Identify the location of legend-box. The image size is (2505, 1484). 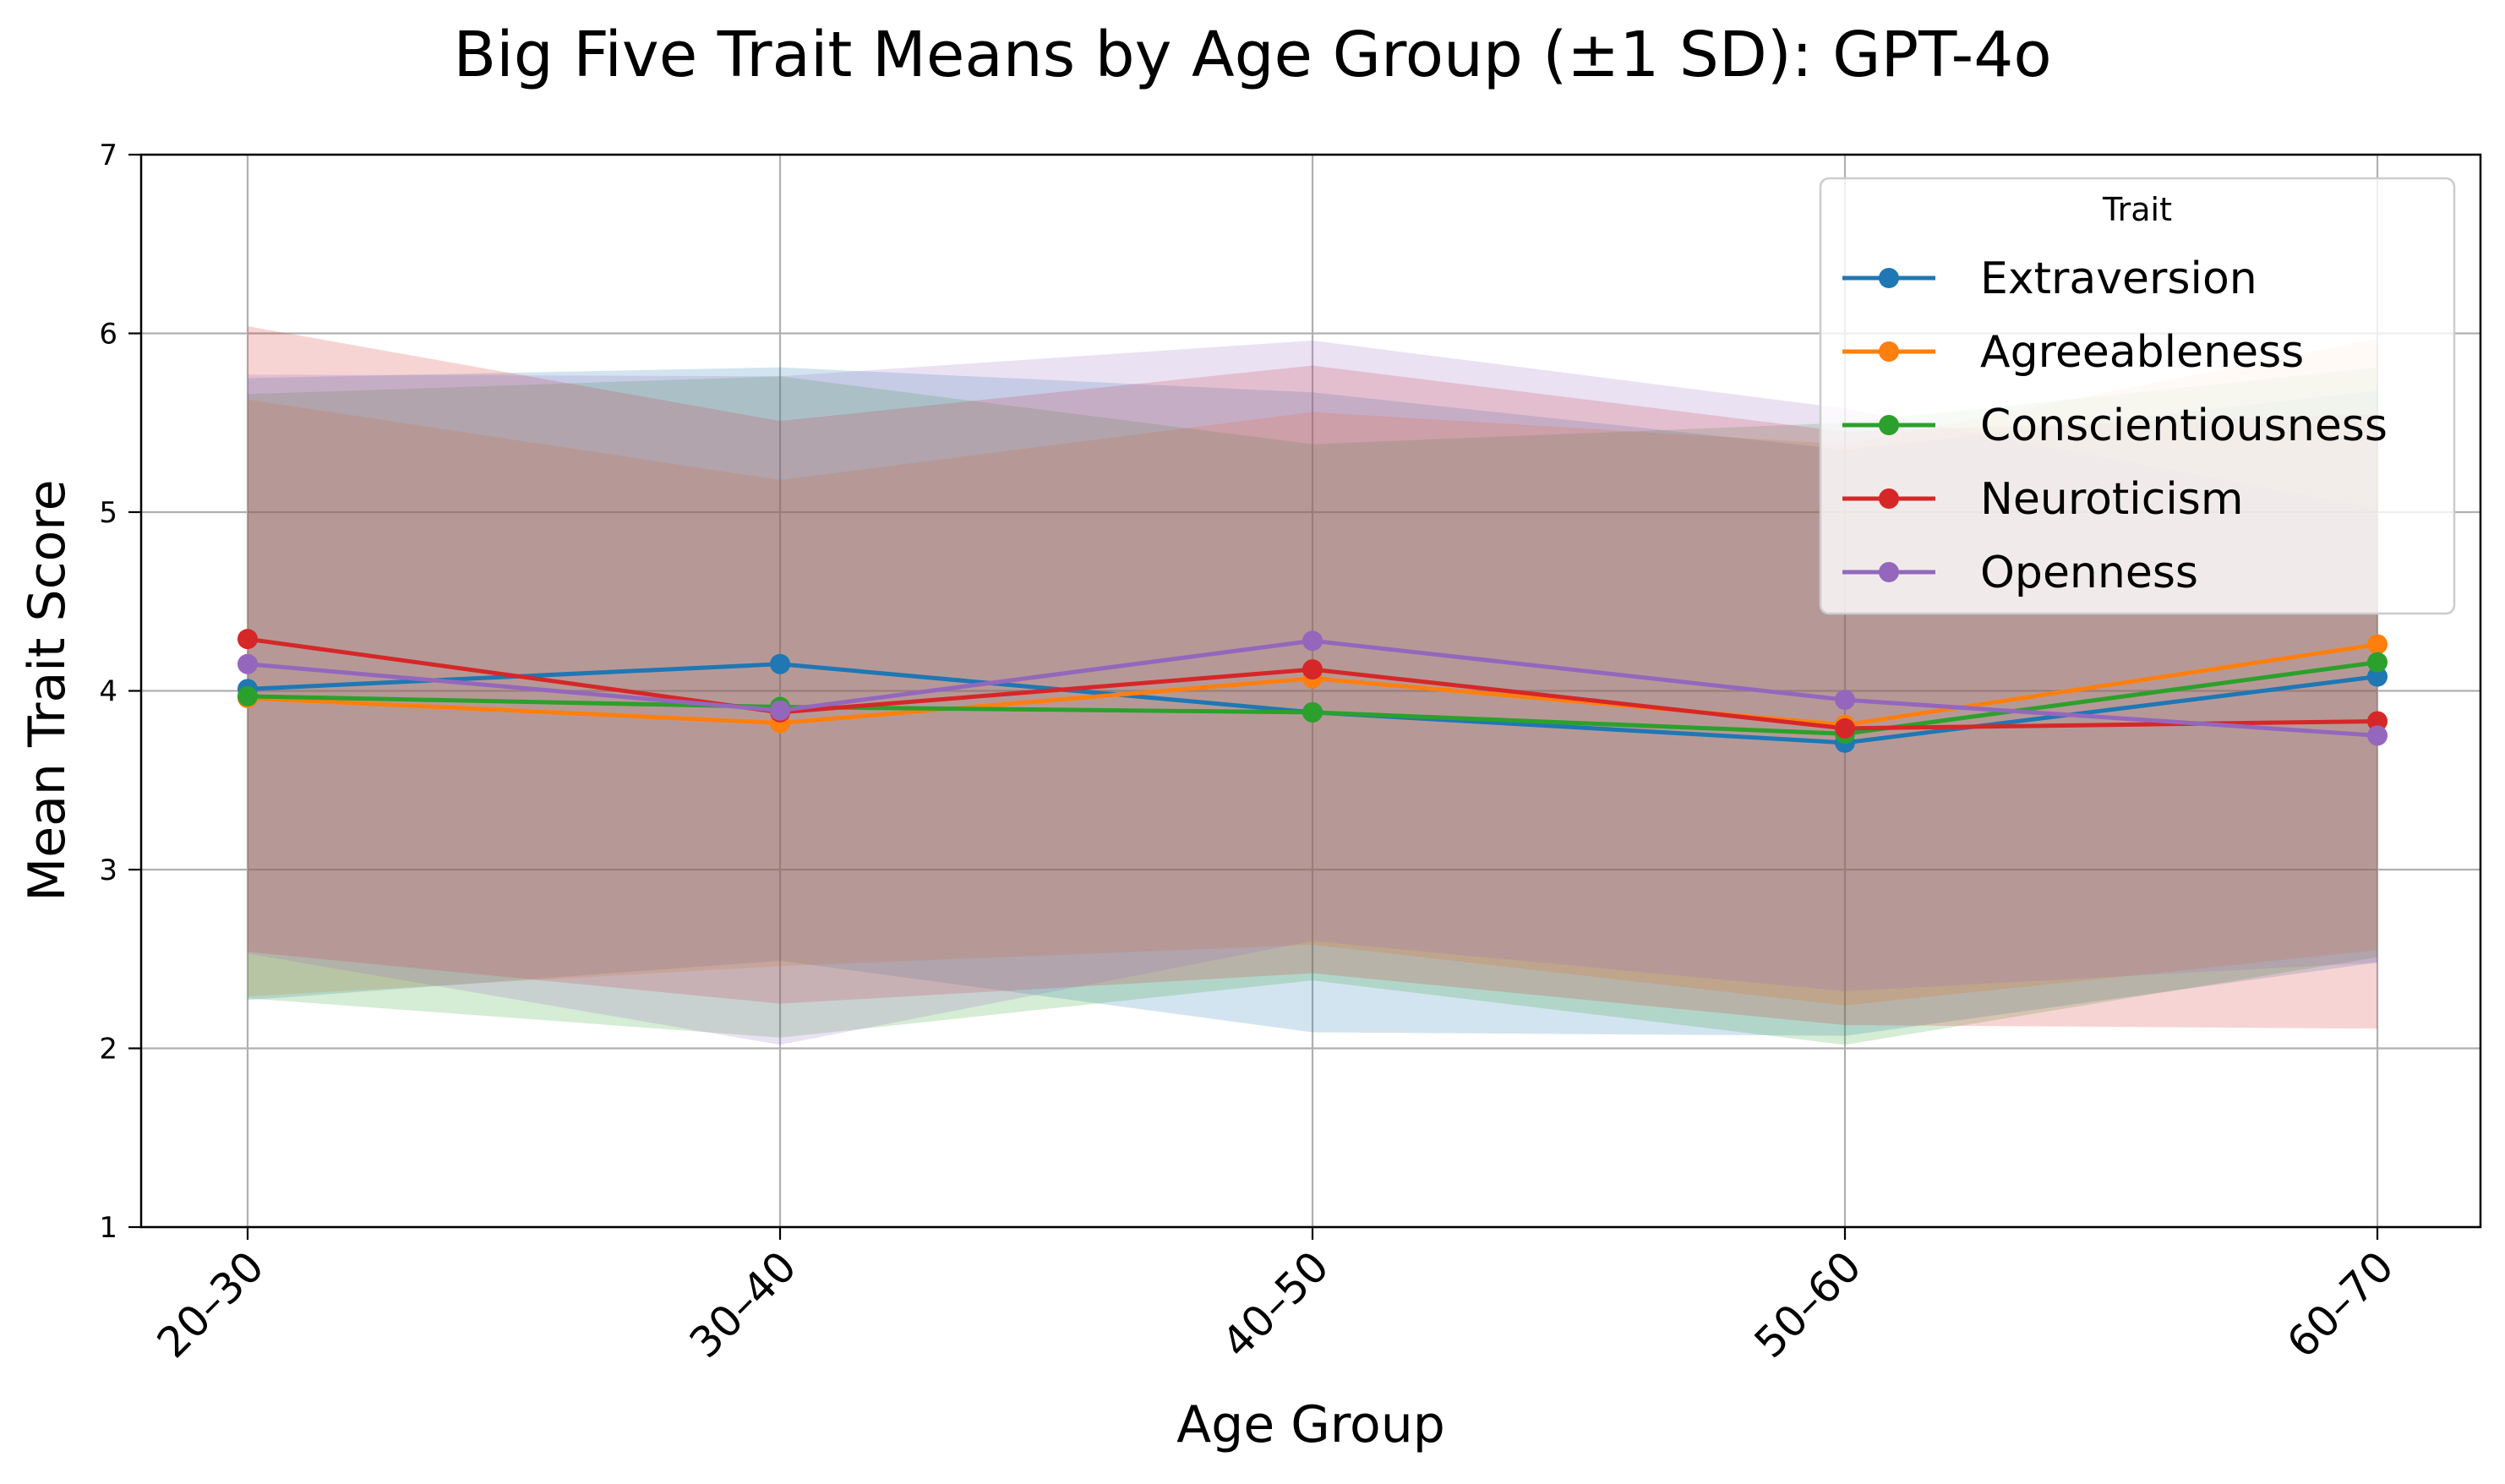
(2137, 396).